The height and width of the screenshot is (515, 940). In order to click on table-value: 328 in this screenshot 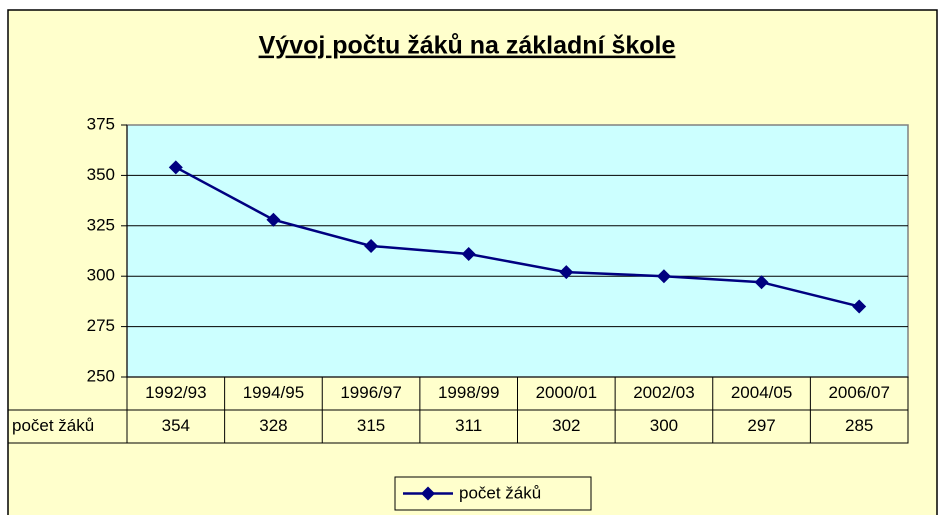, I will do `click(273, 425)`.